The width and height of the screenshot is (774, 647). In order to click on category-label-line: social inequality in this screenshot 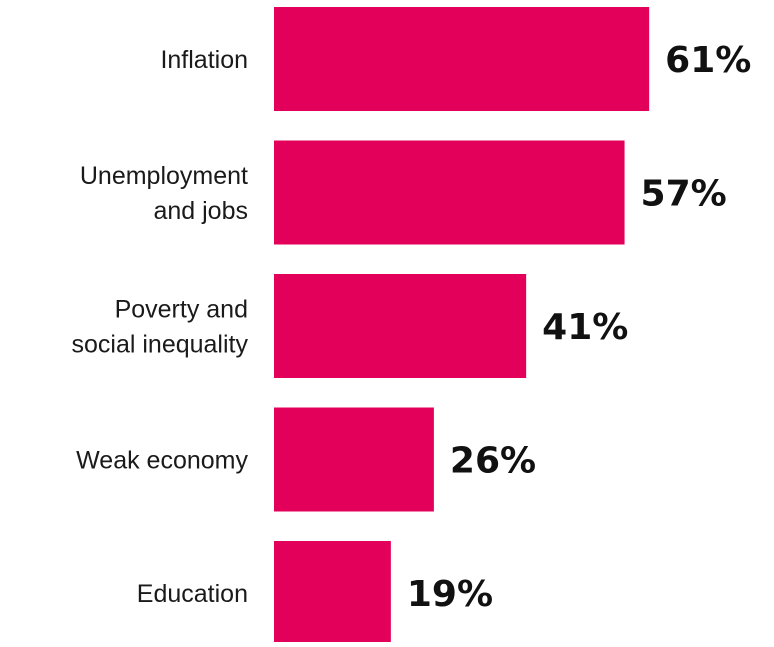, I will do `click(160, 345)`.